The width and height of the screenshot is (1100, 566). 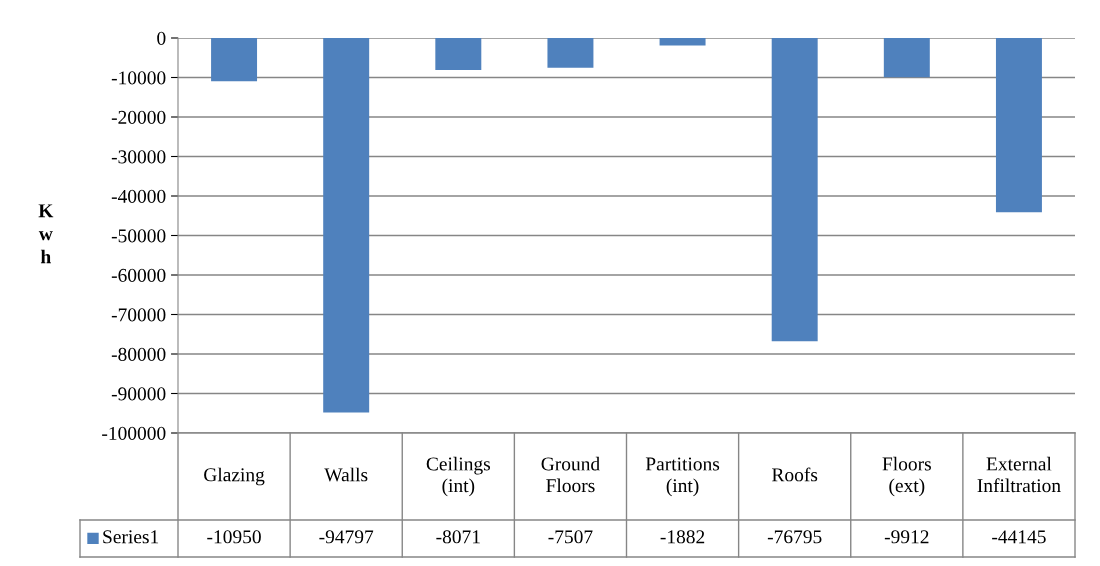 I want to click on y-tick-label: -30000, so click(x=138, y=157).